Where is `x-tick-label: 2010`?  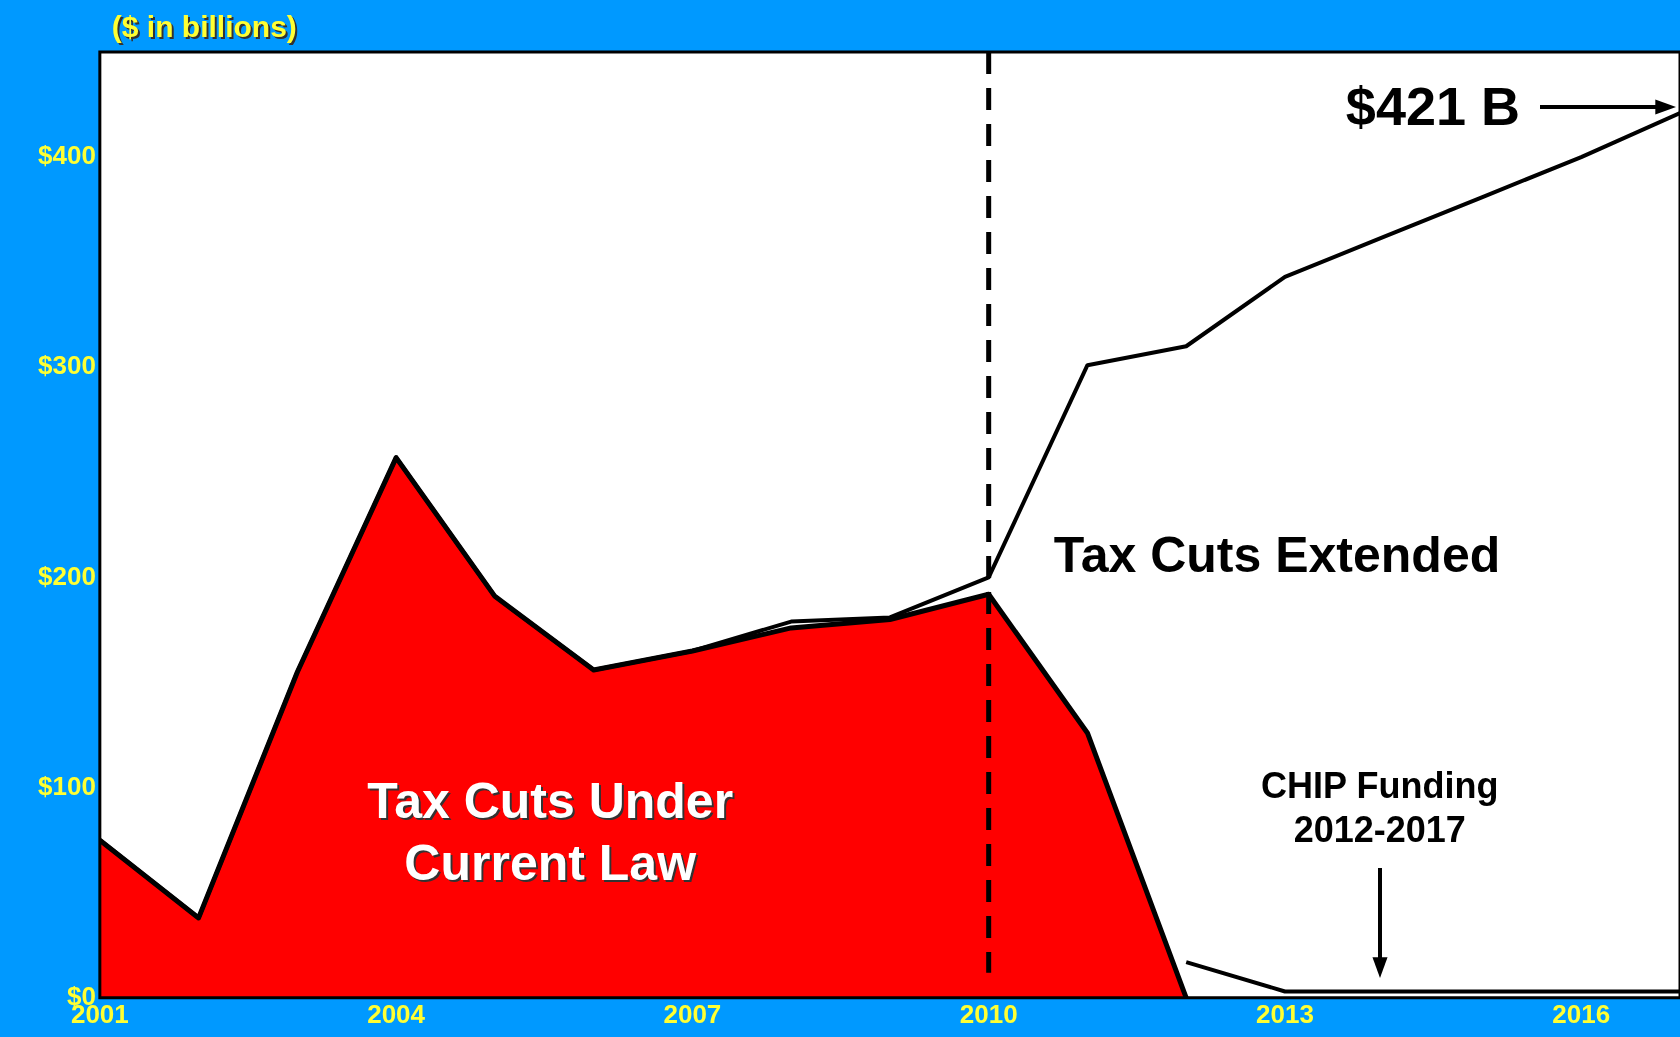
x-tick-label: 2010 is located at coordinates (988, 1013).